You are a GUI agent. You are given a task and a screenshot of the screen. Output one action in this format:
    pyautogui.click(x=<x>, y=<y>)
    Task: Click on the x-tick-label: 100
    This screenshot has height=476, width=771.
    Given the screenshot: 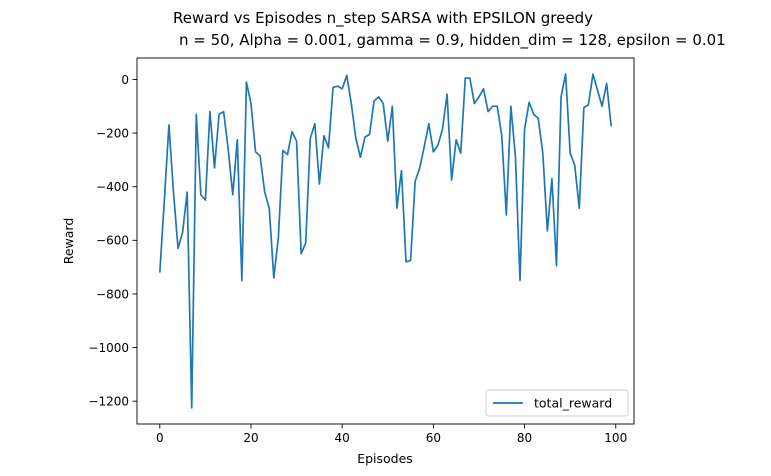 What is the action you would take?
    pyautogui.click(x=615, y=438)
    